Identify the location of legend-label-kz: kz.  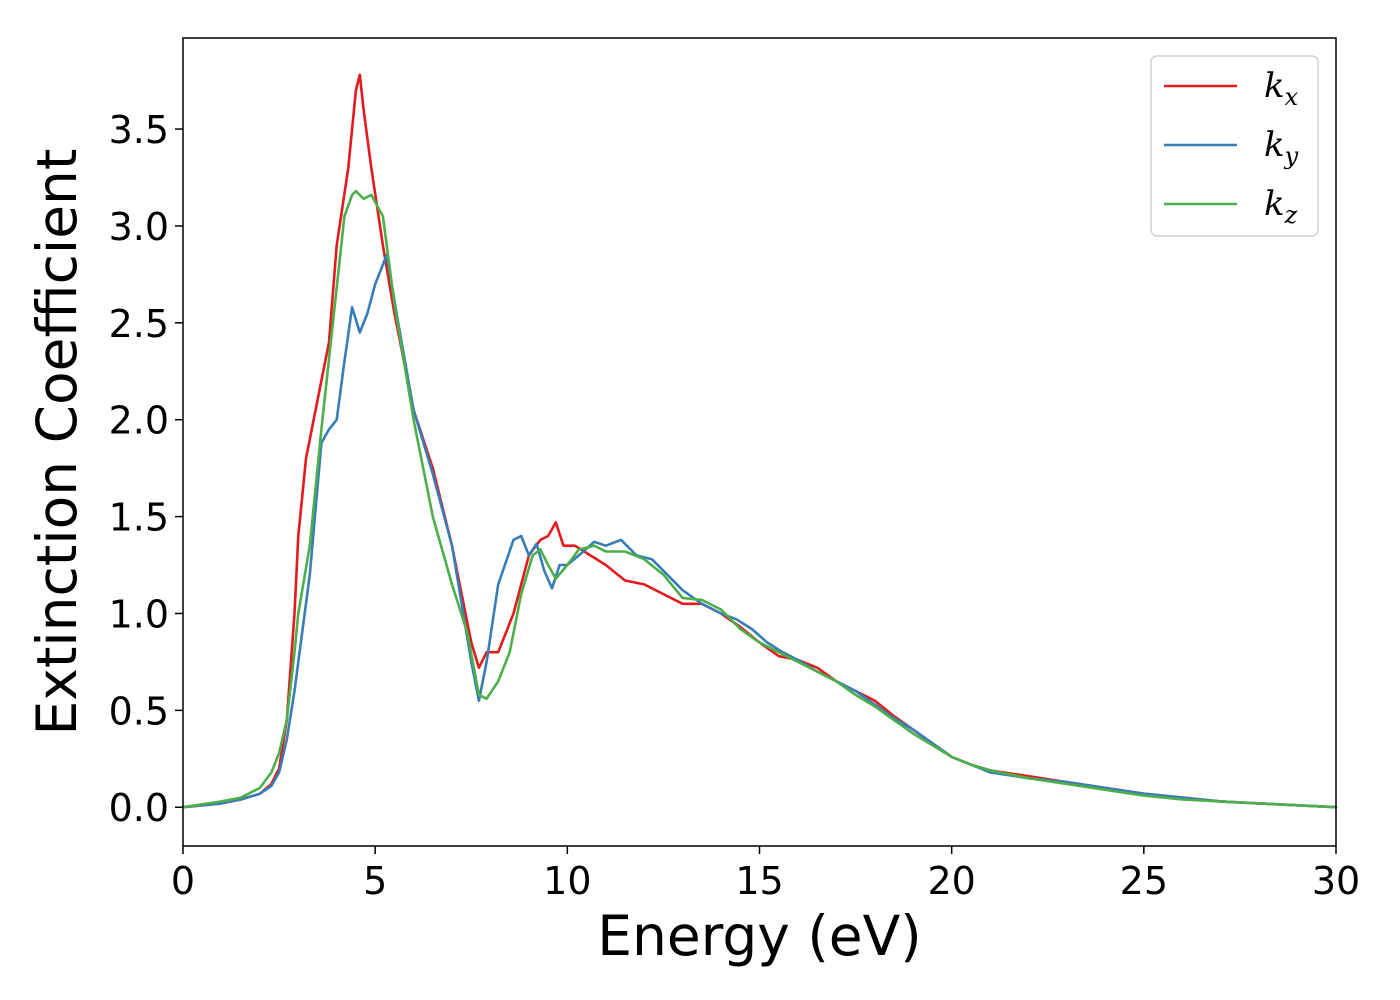
(1281, 206).